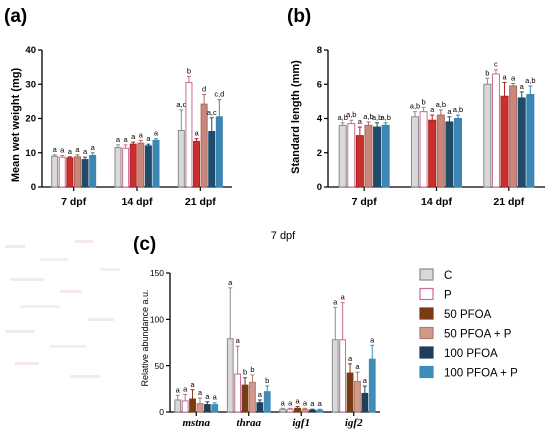 This screenshot has height=436, width=550. Describe the element at coordinates (481, 374) in the screenshot. I see `legend-label: 100 PFOA + P` at that location.